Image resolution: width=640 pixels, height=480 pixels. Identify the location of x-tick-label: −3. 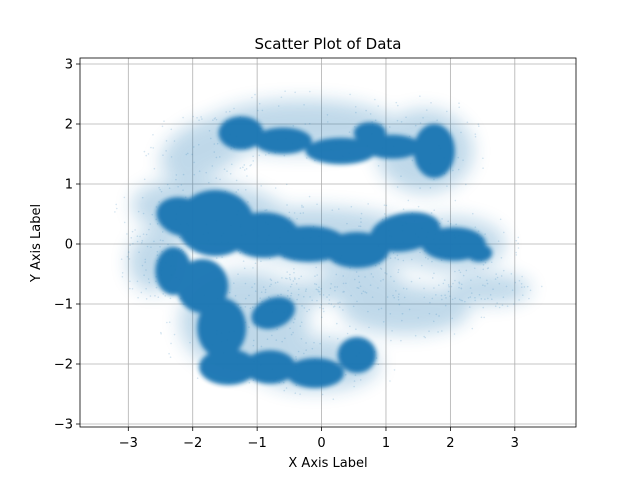
(128, 443).